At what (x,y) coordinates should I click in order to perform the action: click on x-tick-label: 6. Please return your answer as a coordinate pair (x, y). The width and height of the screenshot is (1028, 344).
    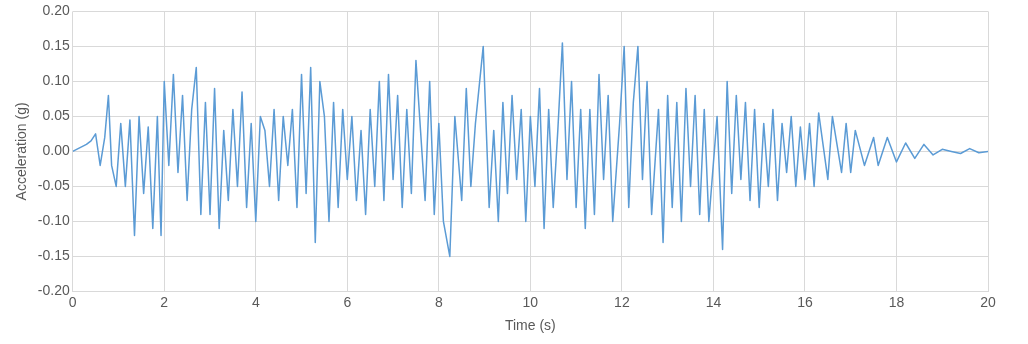
    Looking at the image, I should click on (347, 301).